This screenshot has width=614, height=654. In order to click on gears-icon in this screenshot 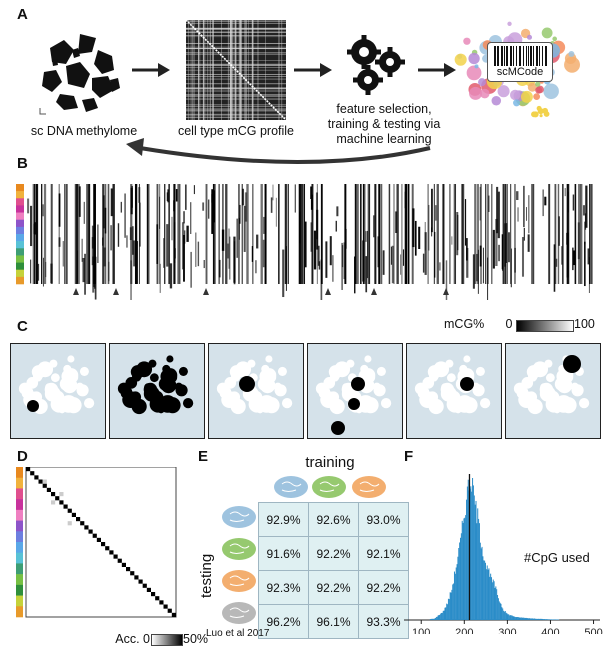, I will do `click(376, 65)`.